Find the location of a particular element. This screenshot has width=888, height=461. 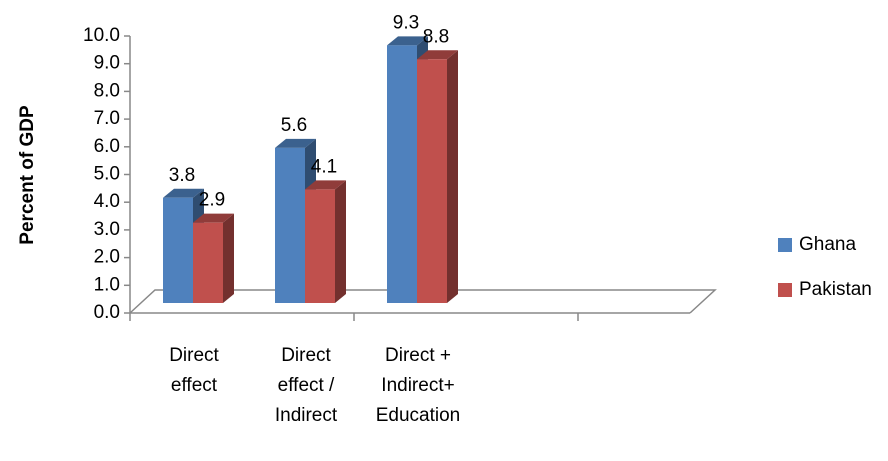

value-label: 3.8 is located at coordinates (182, 175).